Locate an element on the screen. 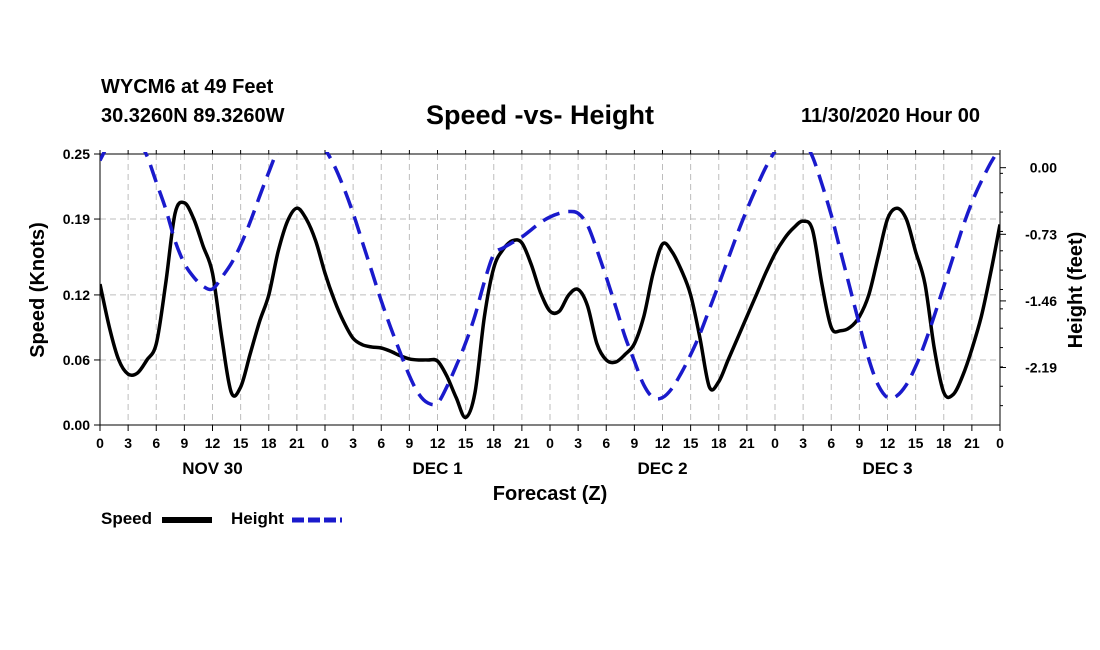 This screenshot has height=650, width=1100. day-label: DEC 2 is located at coordinates (662, 468).